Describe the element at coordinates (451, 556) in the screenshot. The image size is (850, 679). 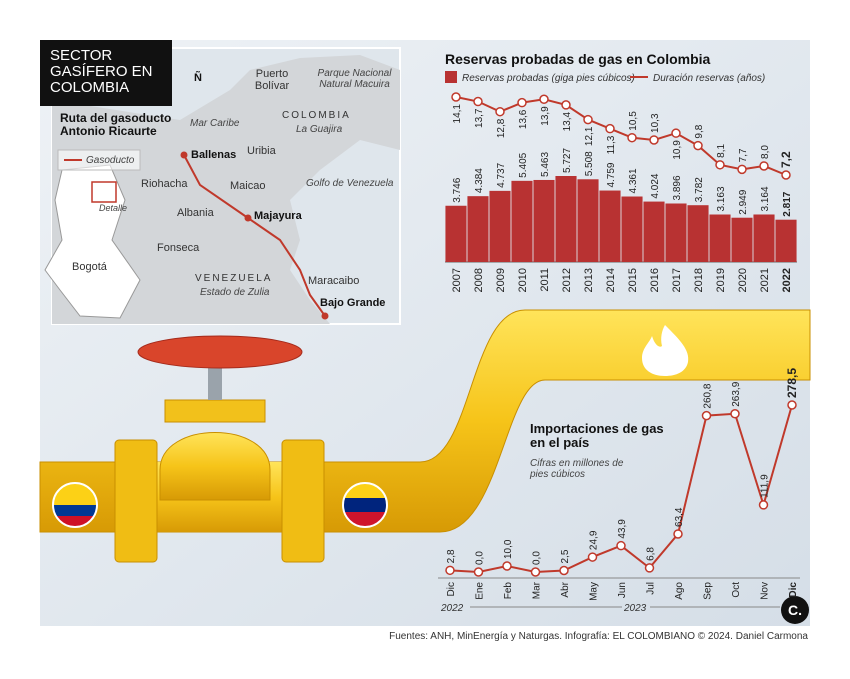
I see `line-value-label: 2,8` at that location.